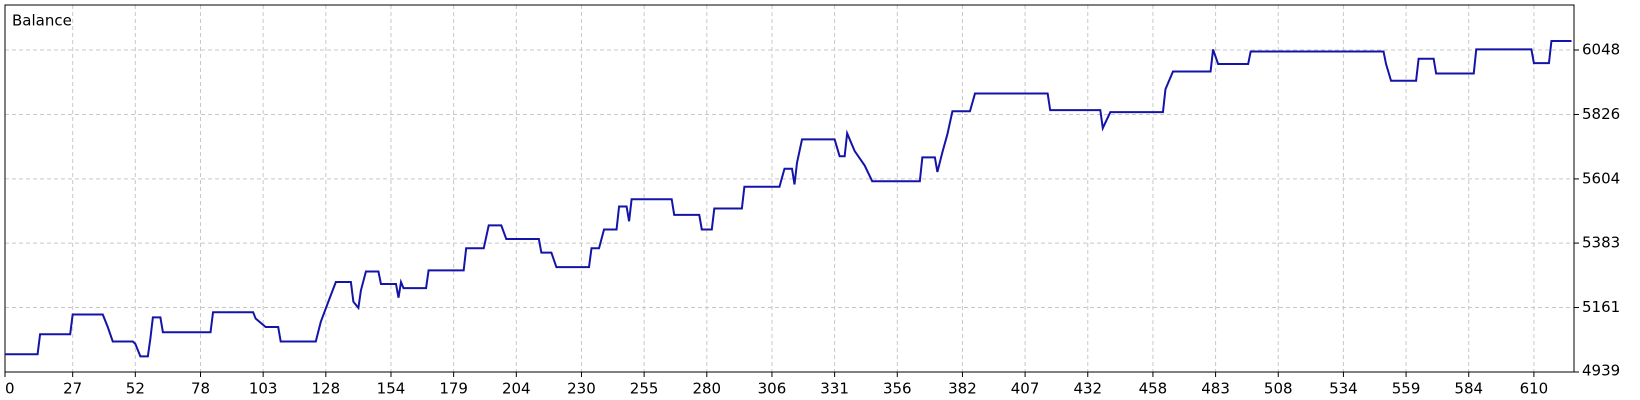  Describe the element at coordinates (1601, 307) in the screenshot. I see `y-tick-label: 5161` at that location.